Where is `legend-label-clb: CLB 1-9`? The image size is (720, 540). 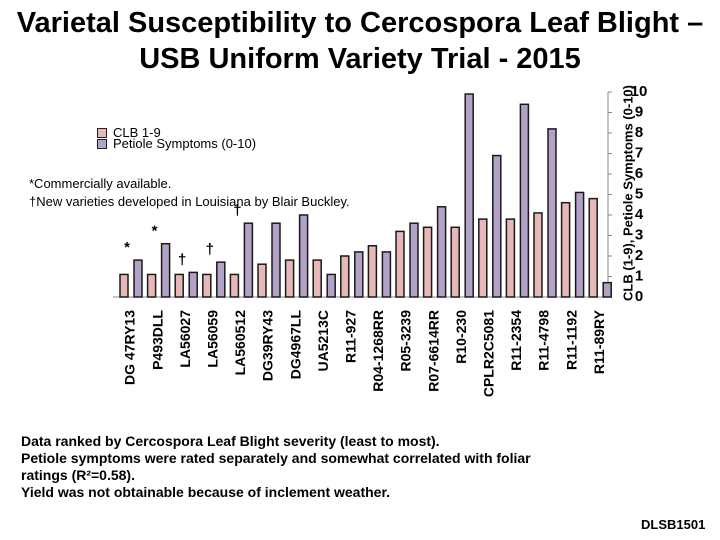 legend-label-clb: CLB 1-9 is located at coordinates (137, 132).